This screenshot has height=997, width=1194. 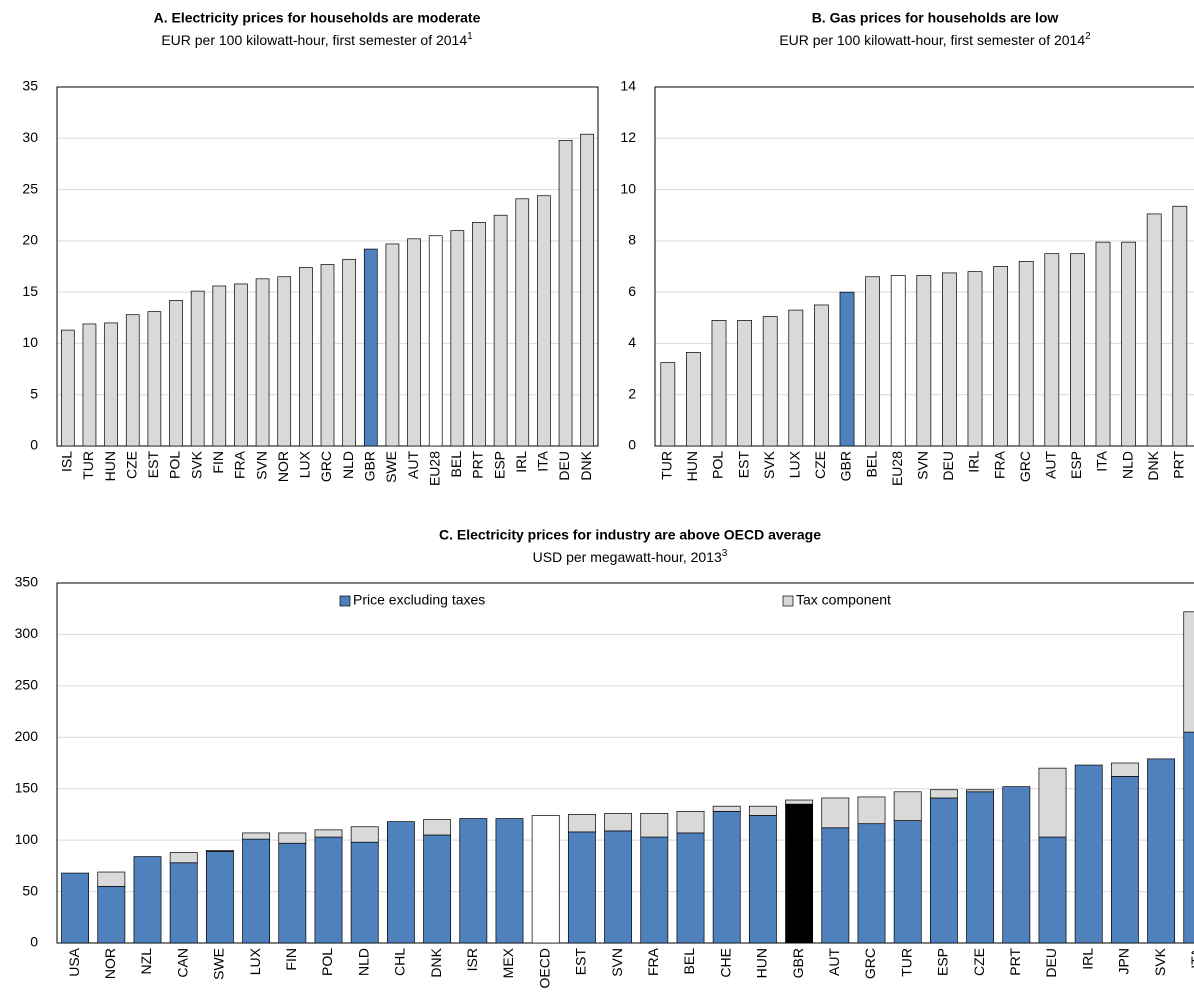 What do you see at coordinates (27, 787) in the screenshot?
I see `y-tick-label: 150` at bounding box center [27, 787].